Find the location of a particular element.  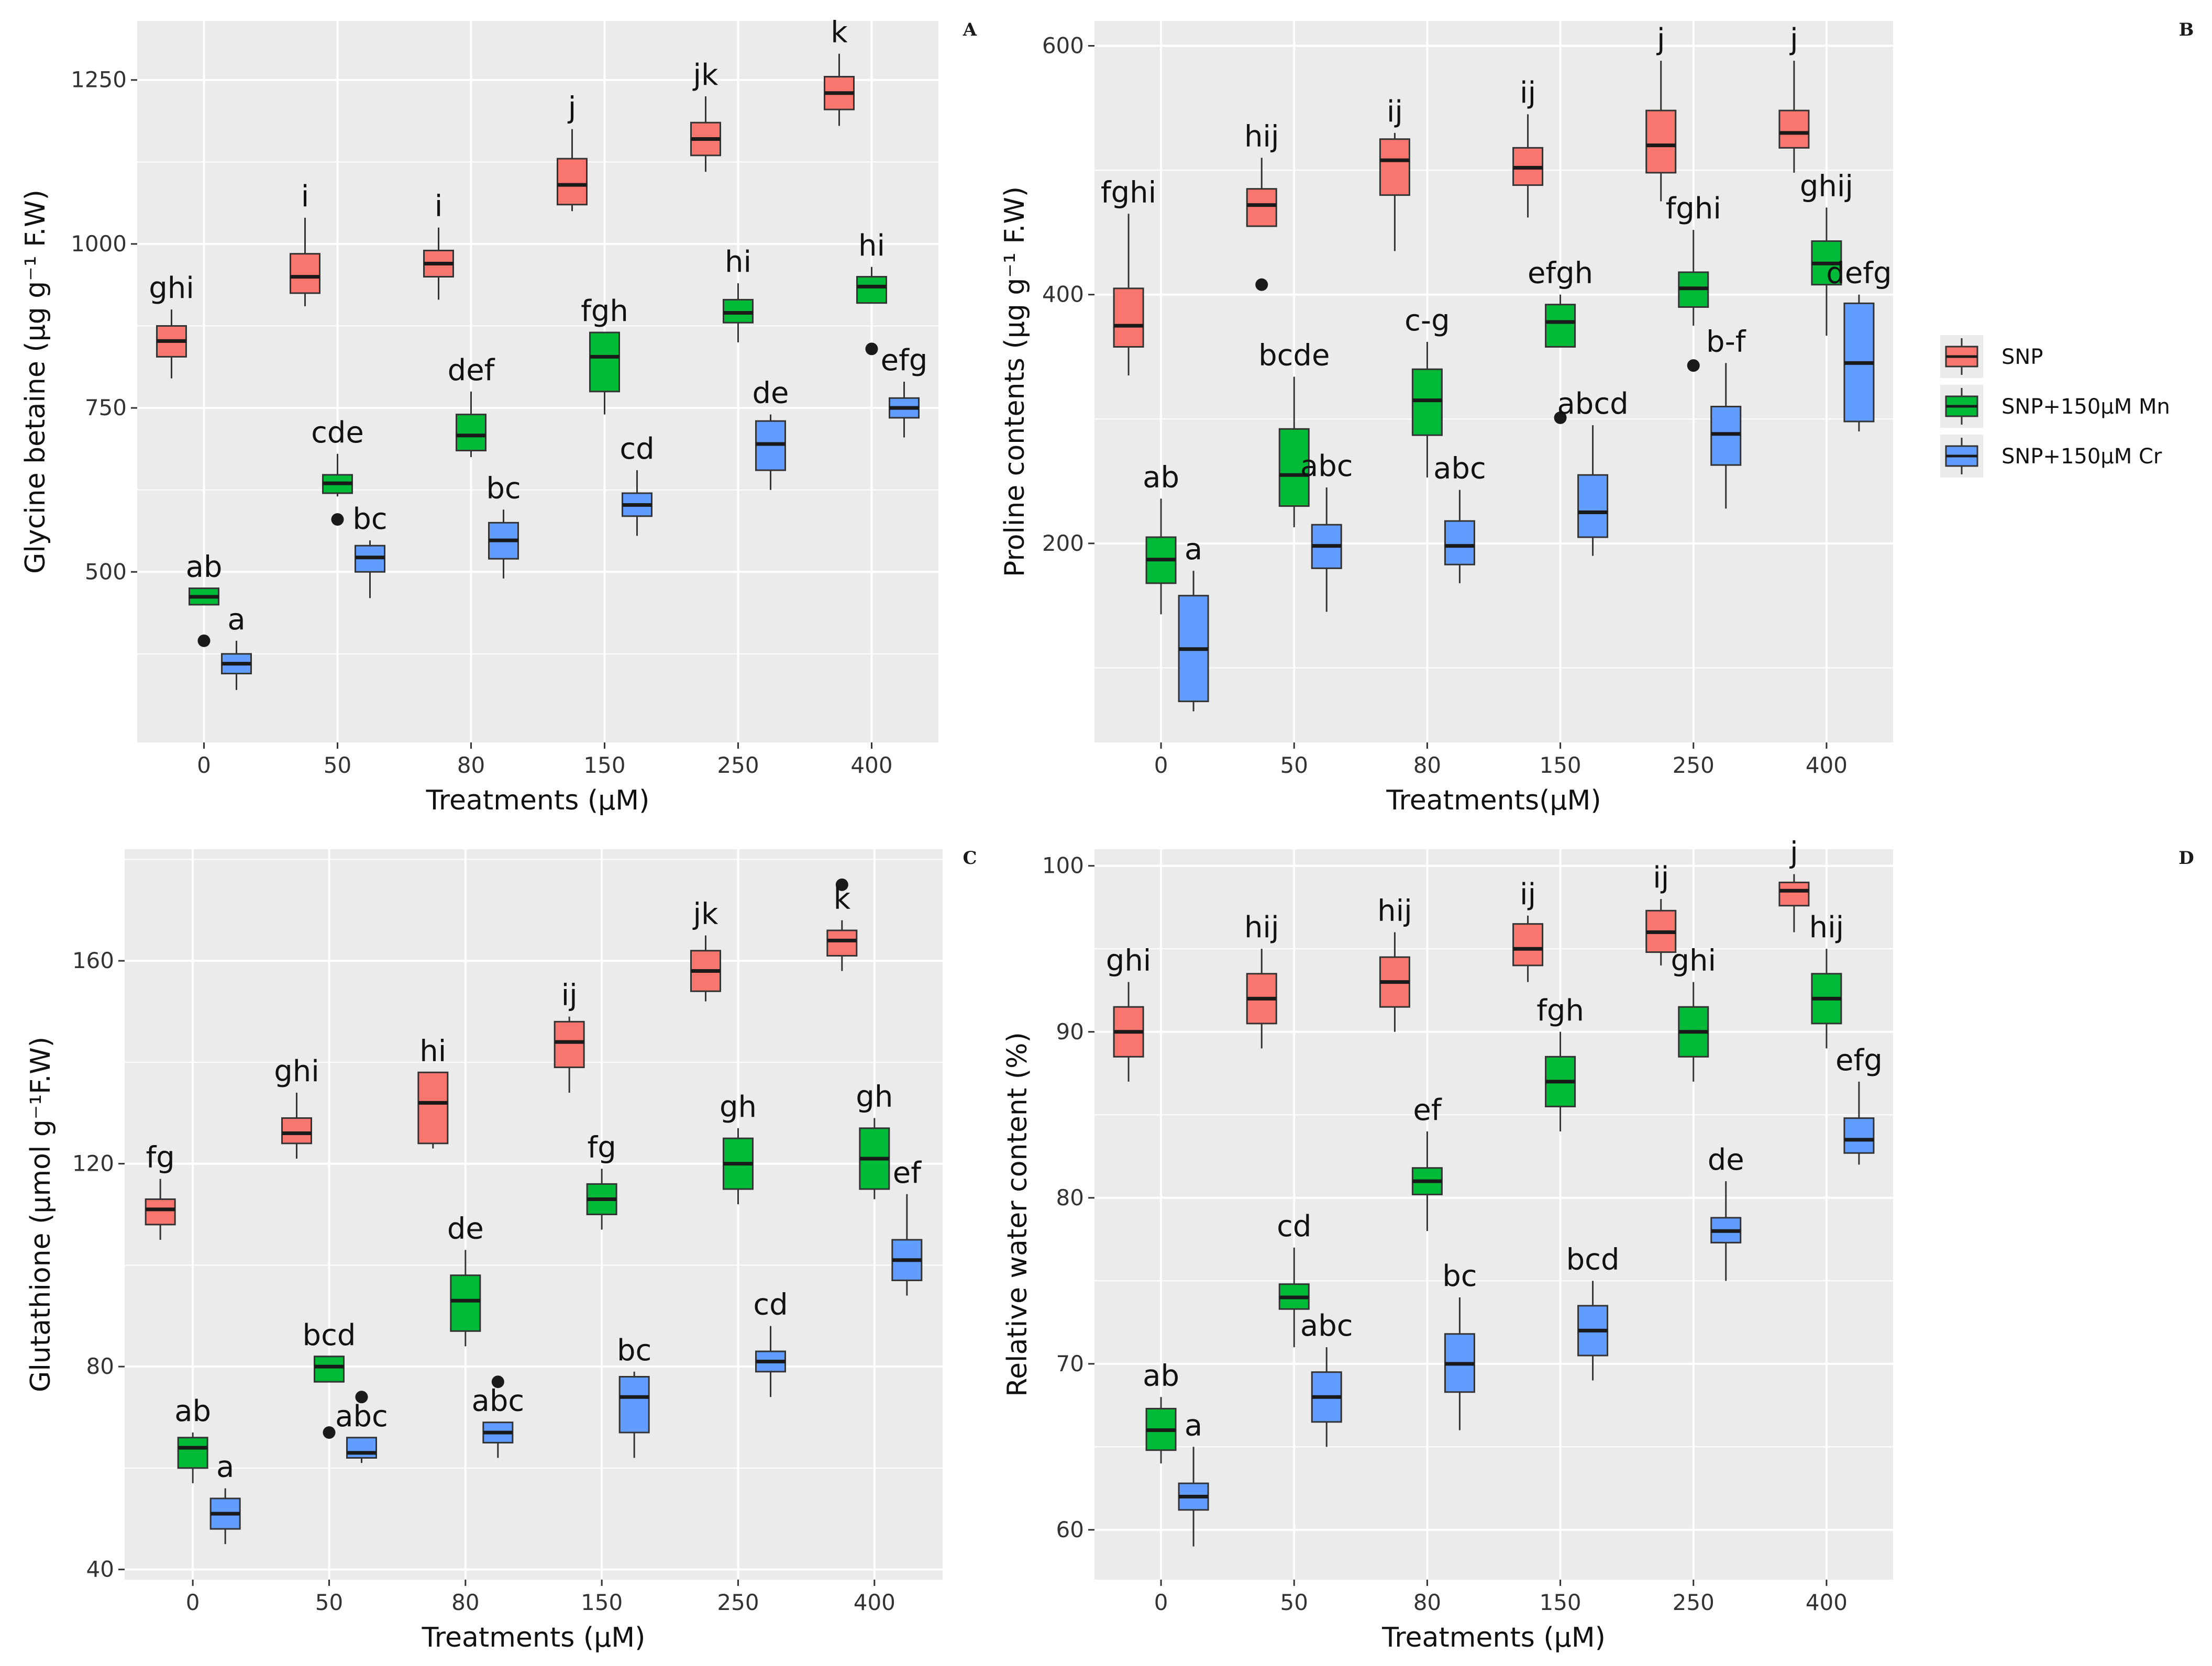

x-tick-label: 0 is located at coordinates (204, 765).